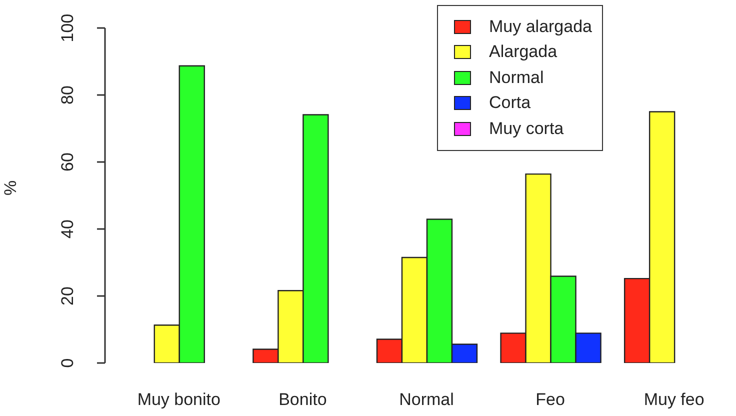 Image resolution: width=736 pixels, height=416 pixels. What do you see at coordinates (302, 400) in the screenshot?
I see `x-tick-label: Bonito` at bounding box center [302, 400].